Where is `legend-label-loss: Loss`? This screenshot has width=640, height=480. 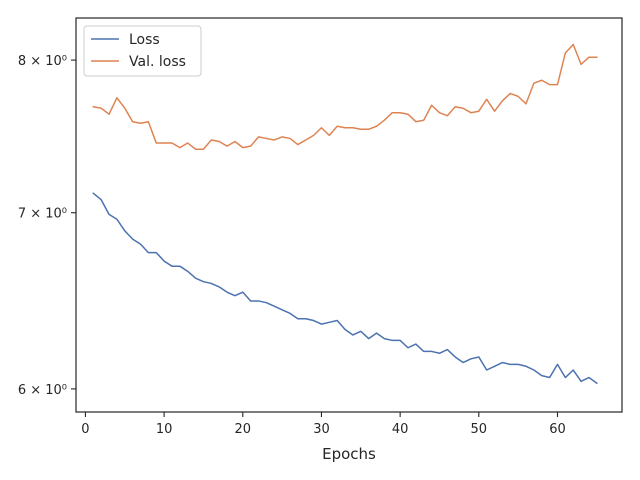
legend-label-loss: Loss is located at coordinates (144, 40).